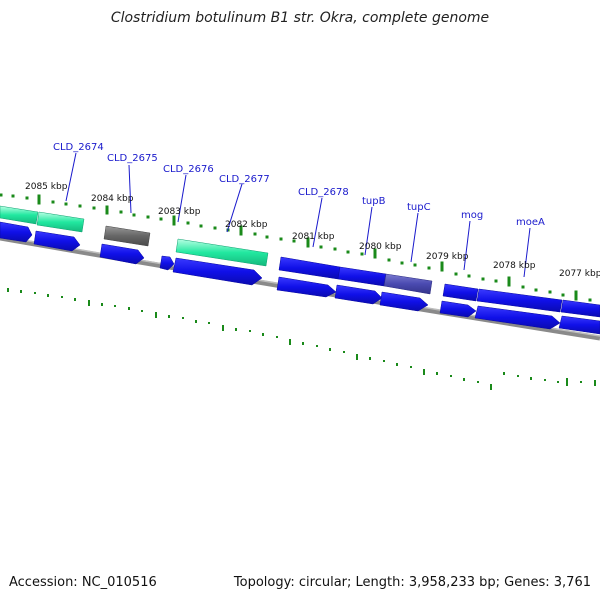 This screenshot has height=600, width=600. Describe the element at coordinates (380, 247) in the screenshot. I see `kbp-label: 2080 kbp` at that location.